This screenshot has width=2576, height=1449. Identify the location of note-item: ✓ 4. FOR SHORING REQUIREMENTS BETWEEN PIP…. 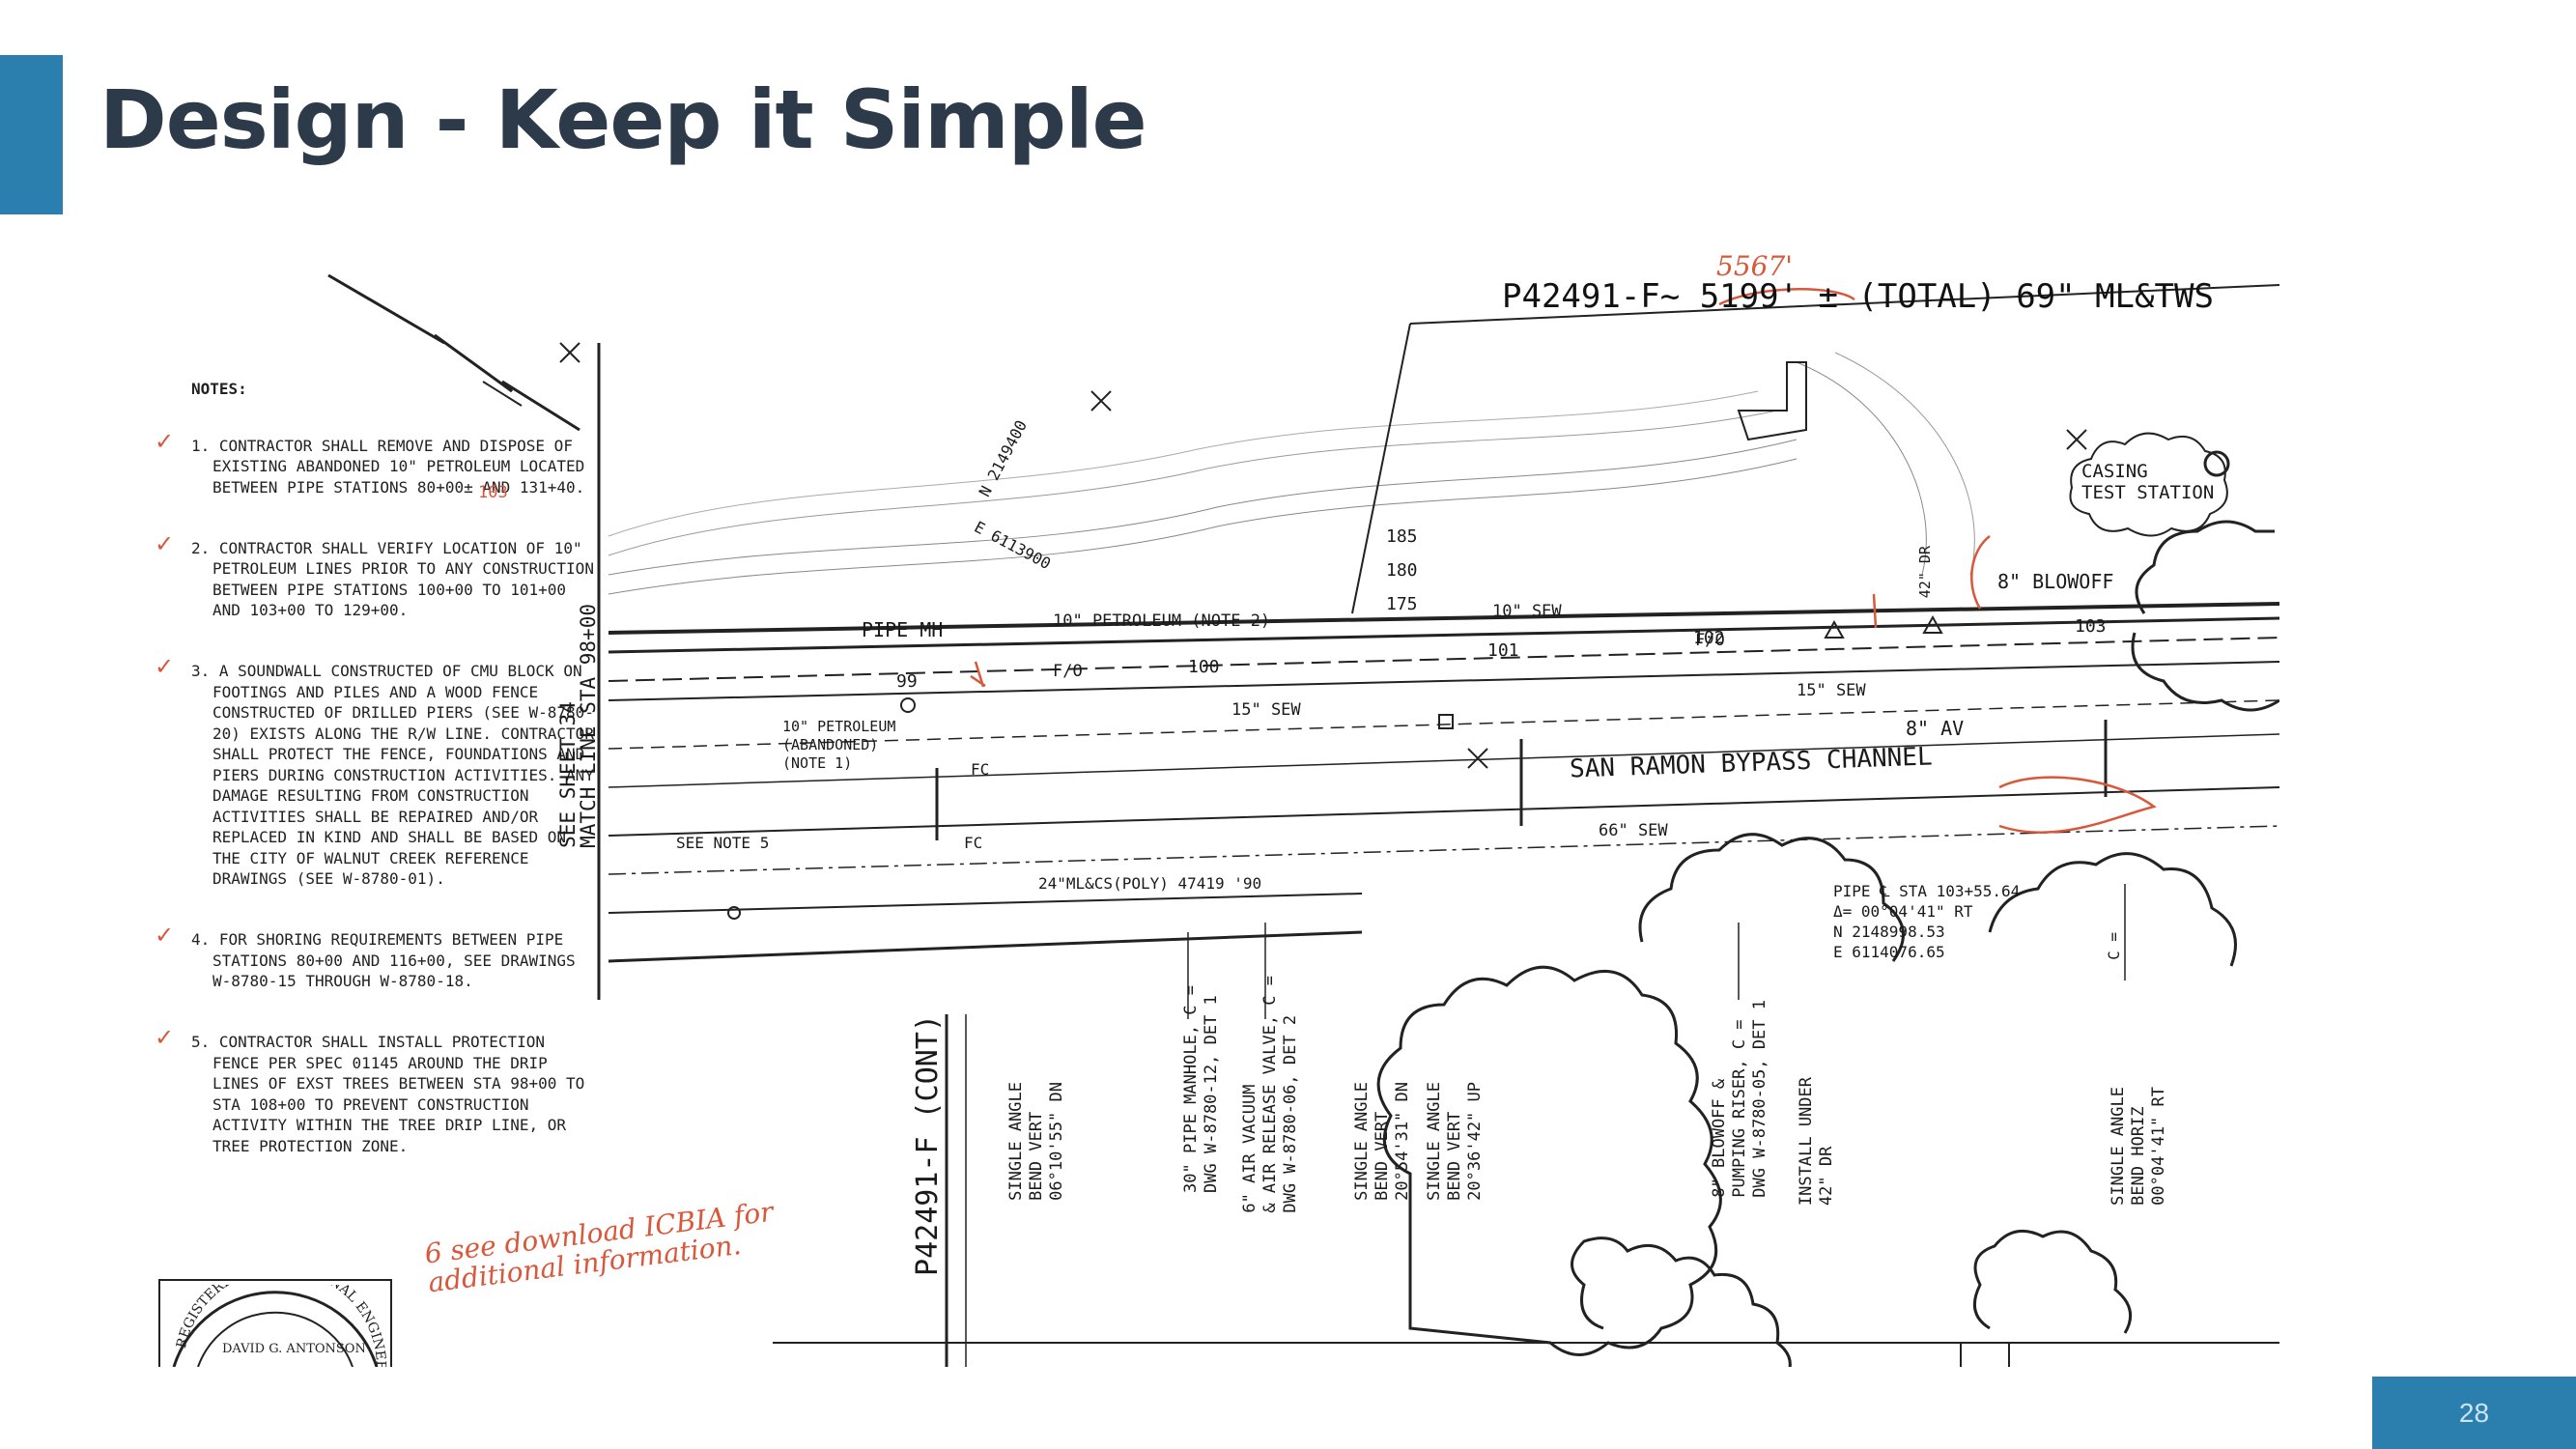
(365, 956).